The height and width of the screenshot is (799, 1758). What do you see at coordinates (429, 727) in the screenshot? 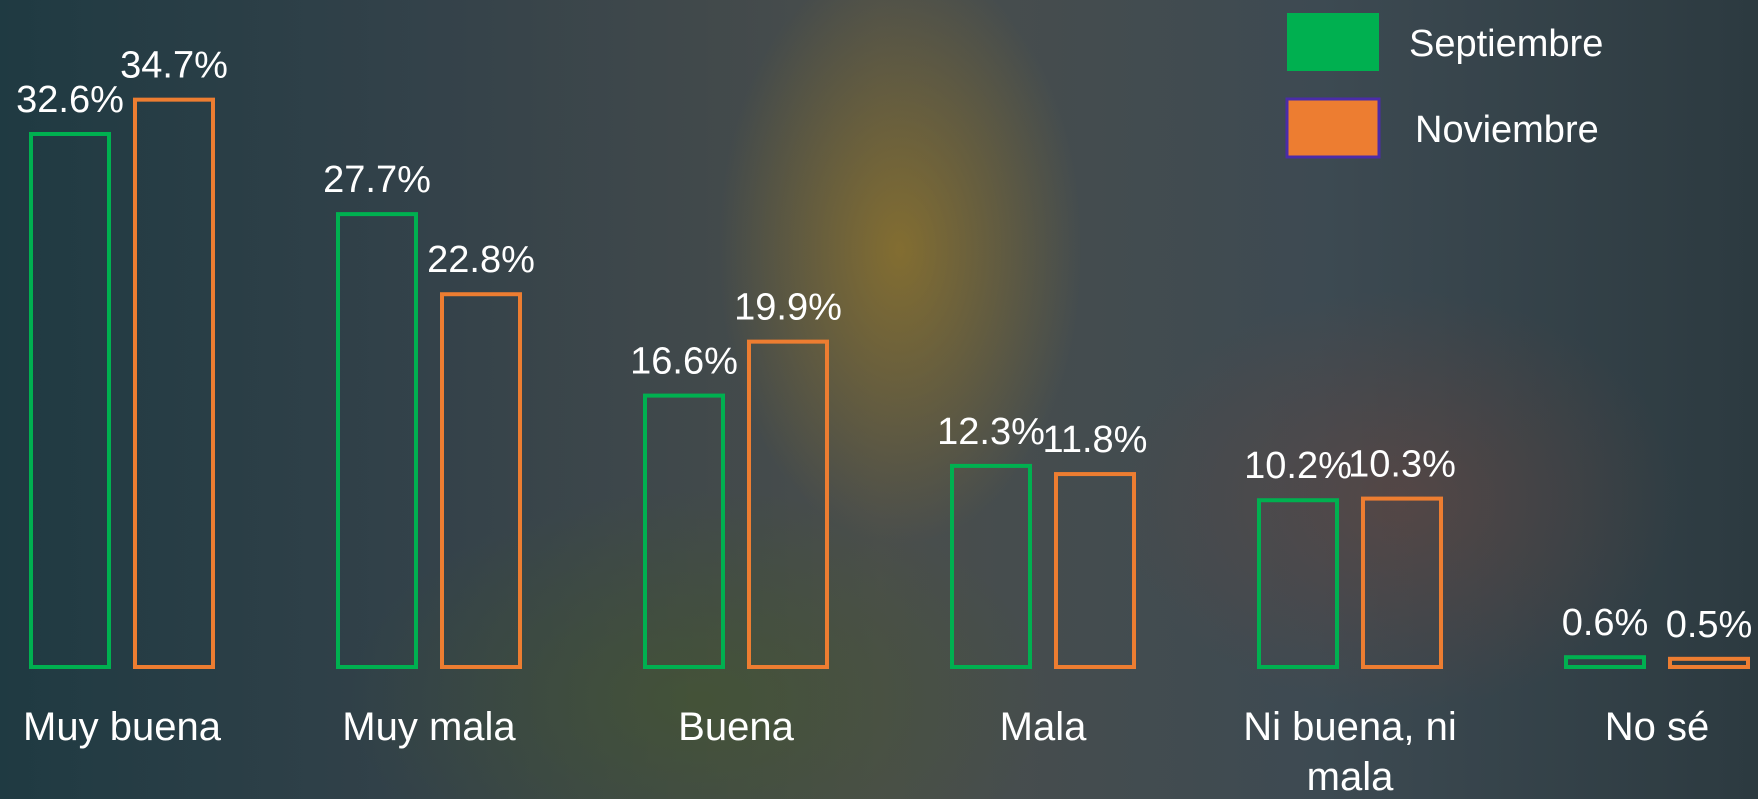
I see `category-label: Muy mala` at bounding box center [429, 727].